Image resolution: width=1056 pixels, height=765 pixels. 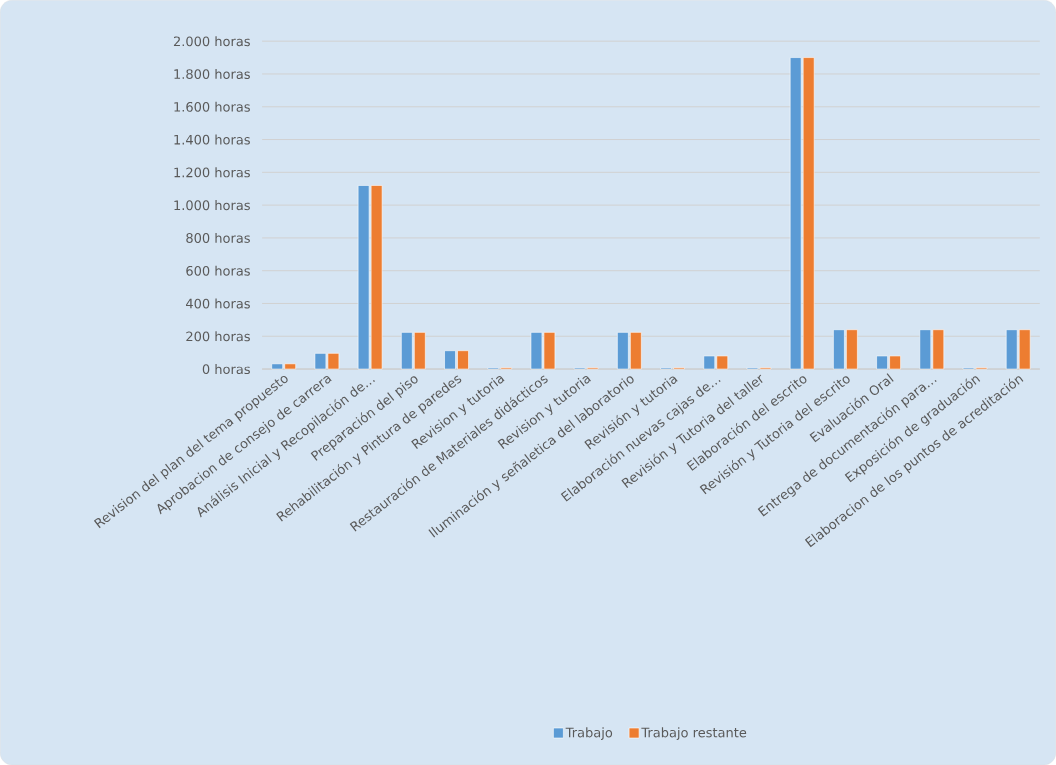 What do you see at coordinates (218, 270) in the screenshot?
I see `y-tick-label: 600 horas` at bounding box center [218, 270].